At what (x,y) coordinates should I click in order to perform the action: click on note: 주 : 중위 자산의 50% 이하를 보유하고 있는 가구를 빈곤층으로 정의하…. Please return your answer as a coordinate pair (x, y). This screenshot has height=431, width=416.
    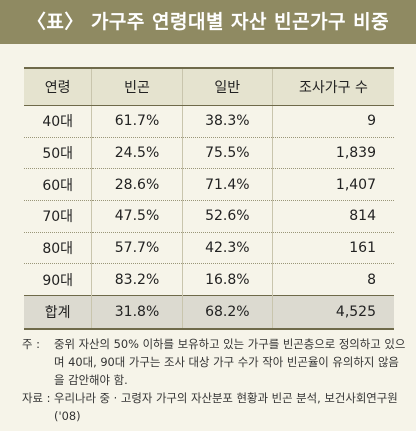
    Looking at the image, I should click on (214, 362).